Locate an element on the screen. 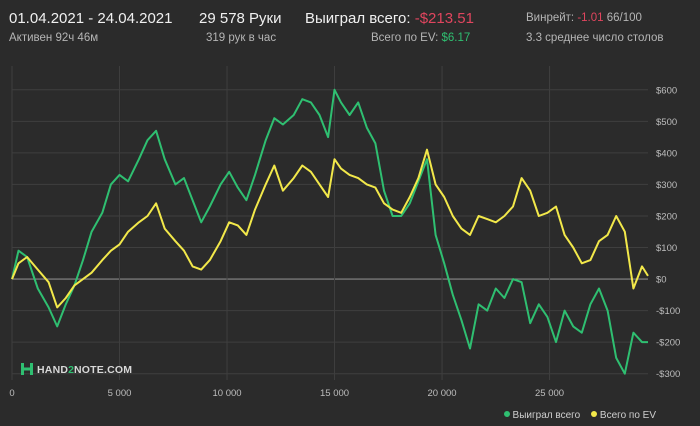  winrate: Винрейт: -1.01 66/100 is located at coordinates (584, 18).